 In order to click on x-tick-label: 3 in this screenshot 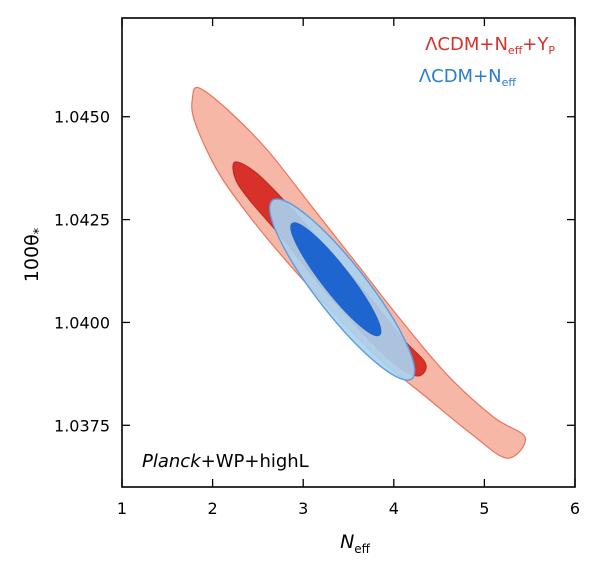, I will do `click(303, 508)`.